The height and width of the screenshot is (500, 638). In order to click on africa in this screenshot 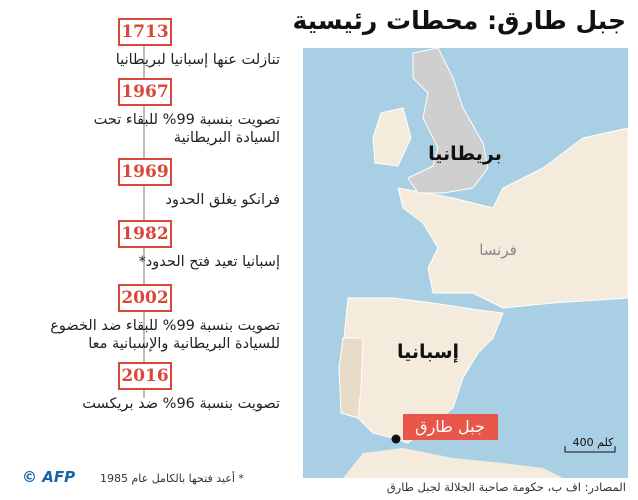, I will do `click(453, 463)`.